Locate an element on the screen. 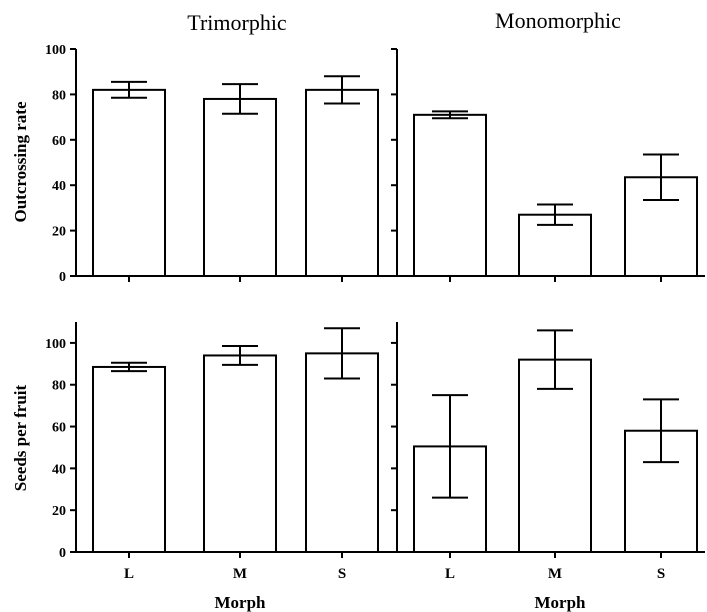  title-monomorphic: Monomorphic is located at coordinates (558, 20).